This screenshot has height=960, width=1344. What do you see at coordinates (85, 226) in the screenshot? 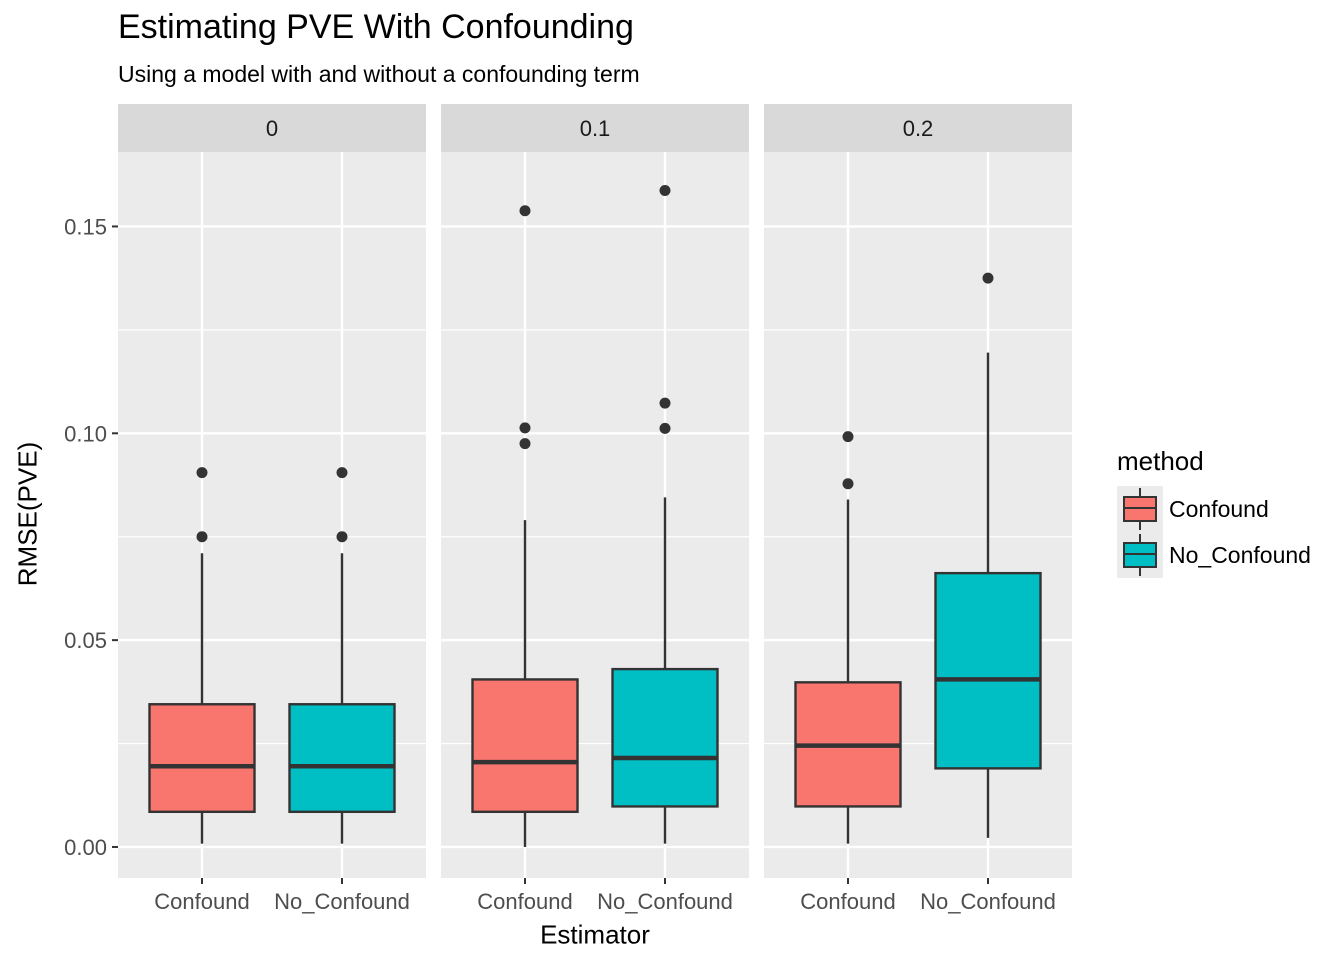
I see `y-tick-label: 0.15` at bounding box center [85, 226].